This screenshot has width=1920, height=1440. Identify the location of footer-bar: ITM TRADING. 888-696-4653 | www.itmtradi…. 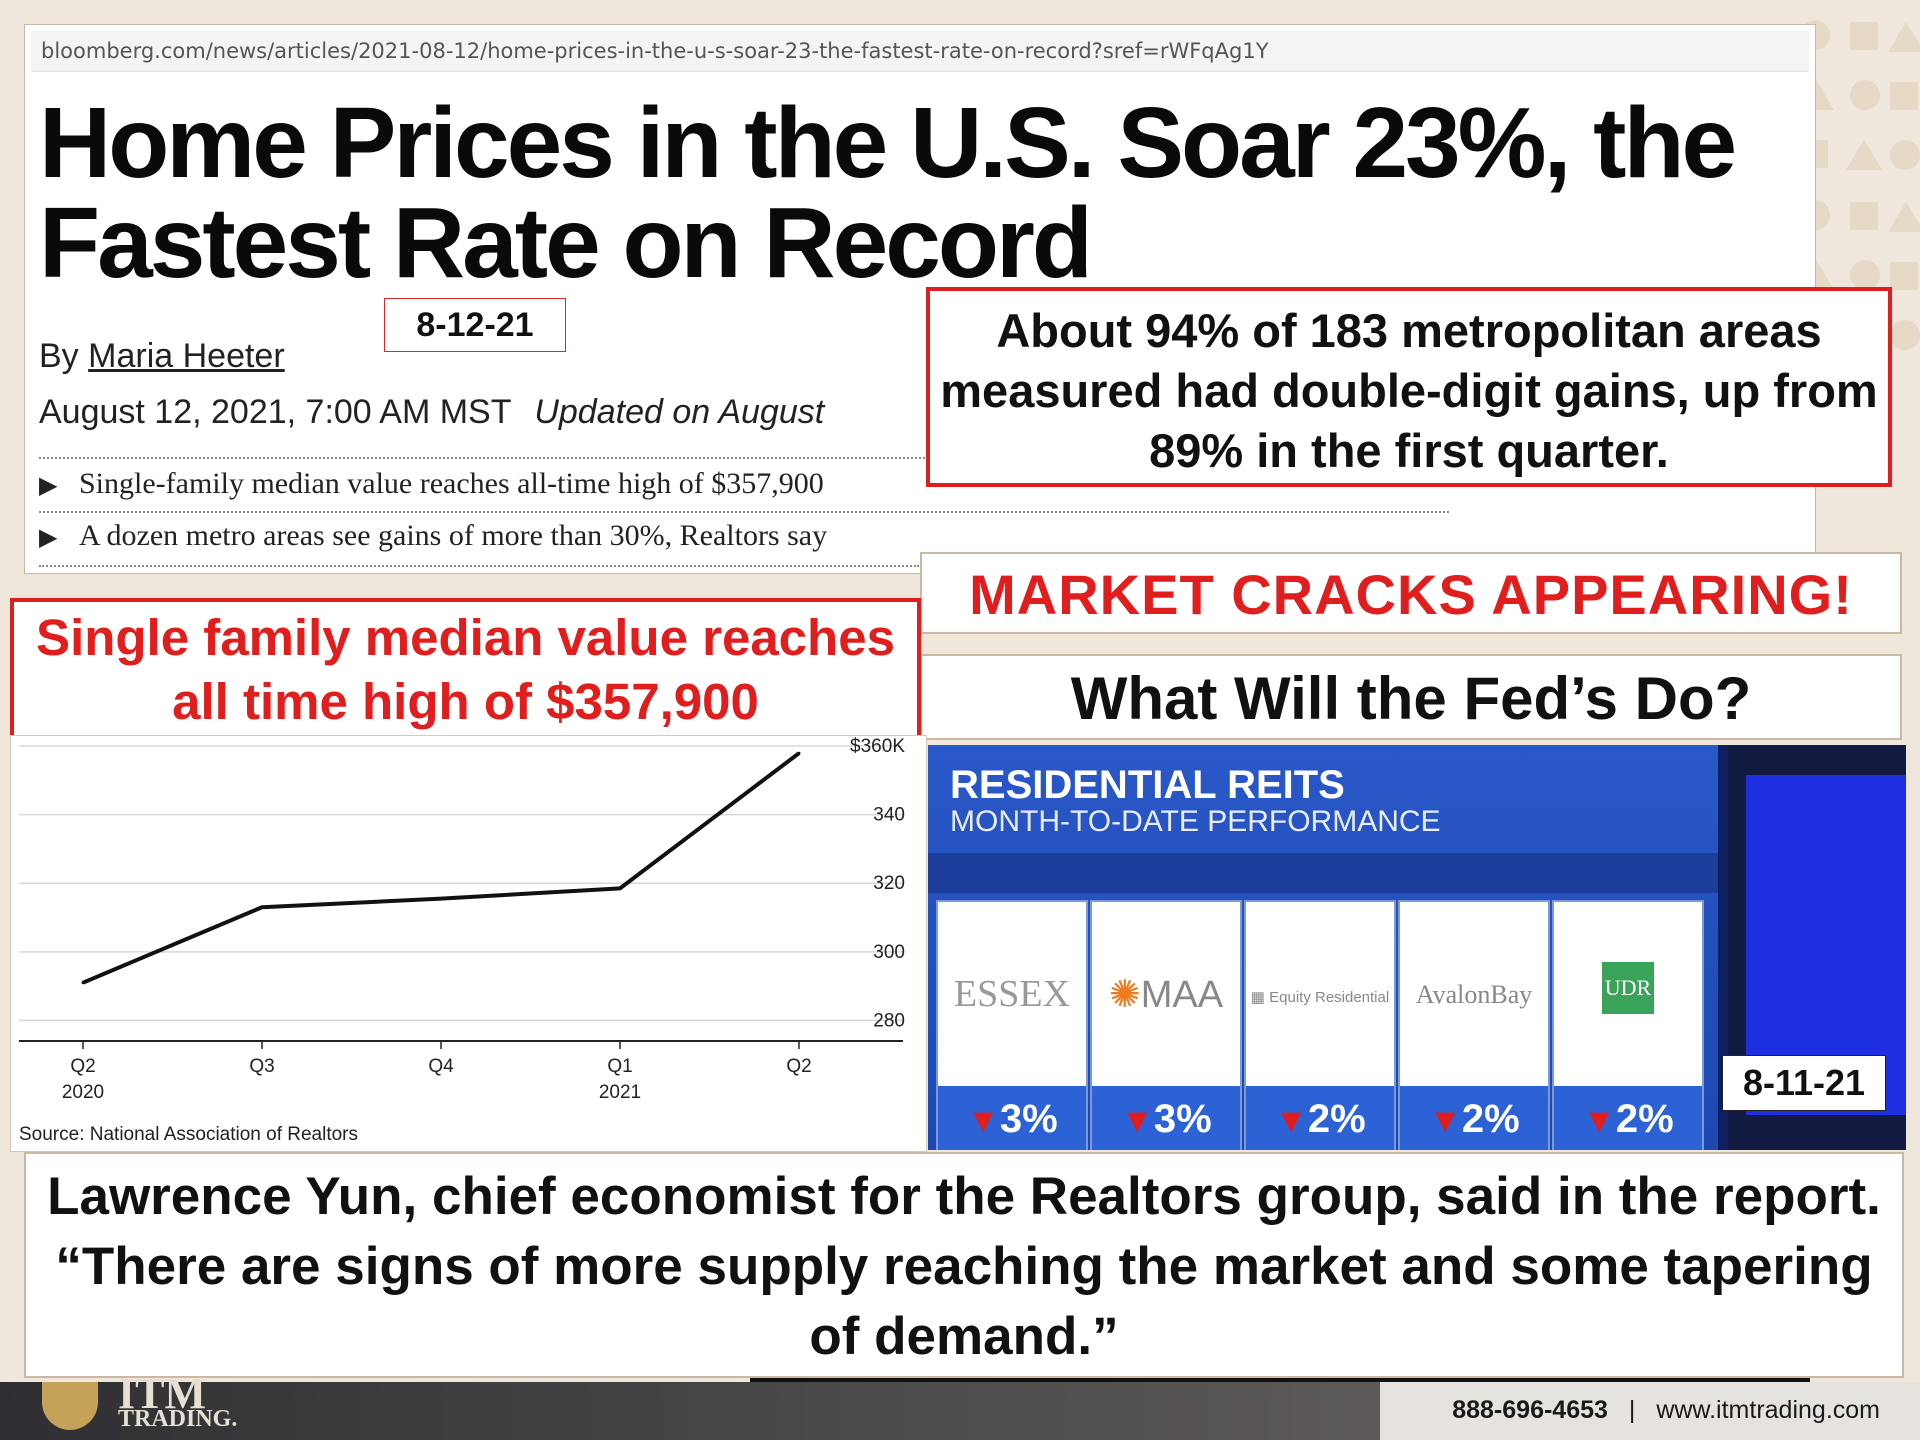
(960, 1404).